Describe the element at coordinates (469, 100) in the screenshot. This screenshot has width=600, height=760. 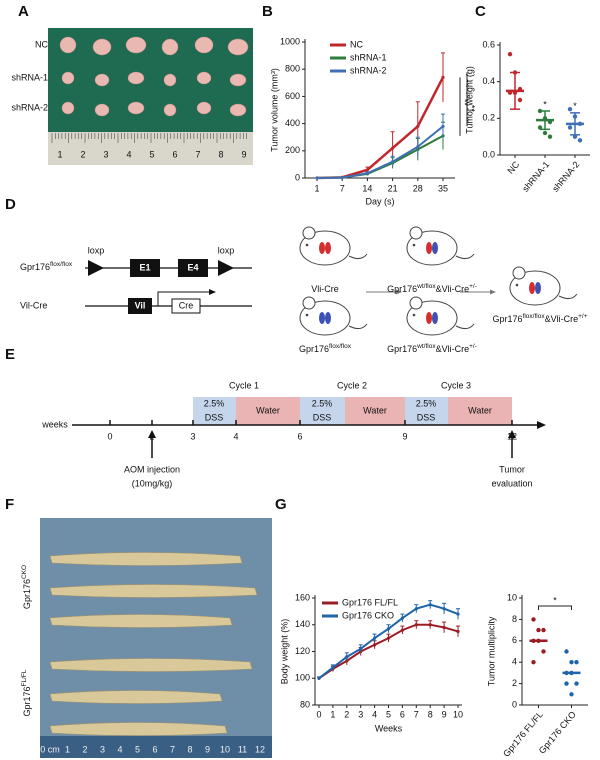
I see `y-axis-label: Tumor weight (g)` at that location.